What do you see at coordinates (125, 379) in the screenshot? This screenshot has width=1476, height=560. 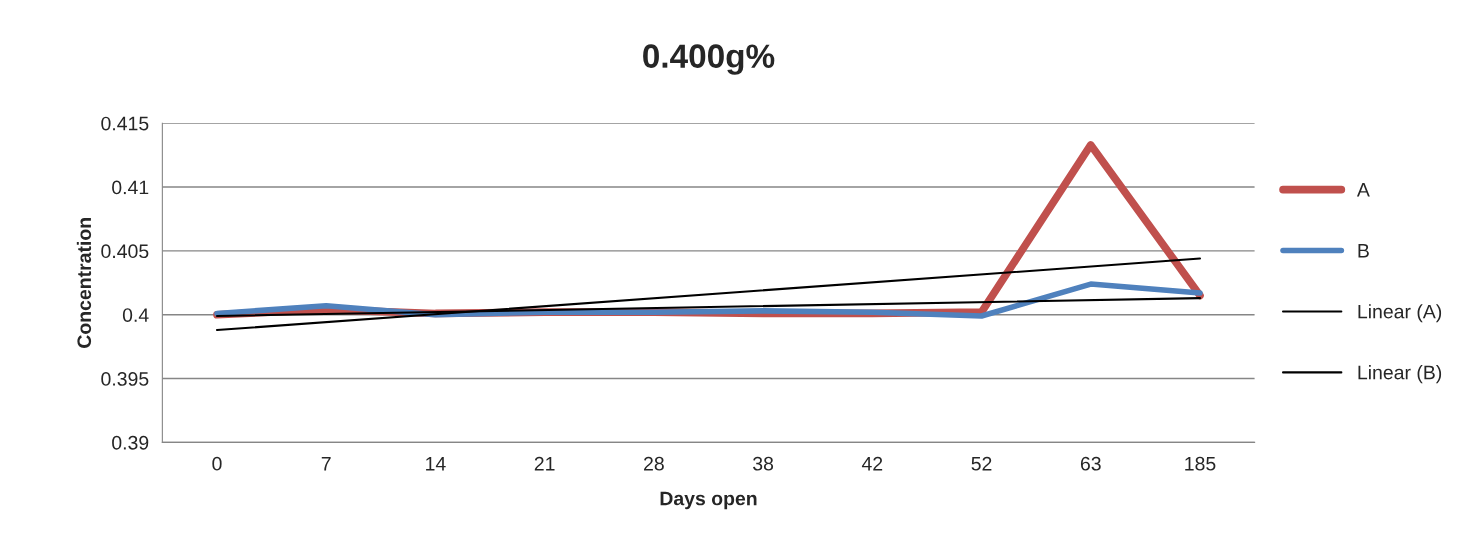 I see `y-tick-label: 0.395` at bounding box center [125, 379].